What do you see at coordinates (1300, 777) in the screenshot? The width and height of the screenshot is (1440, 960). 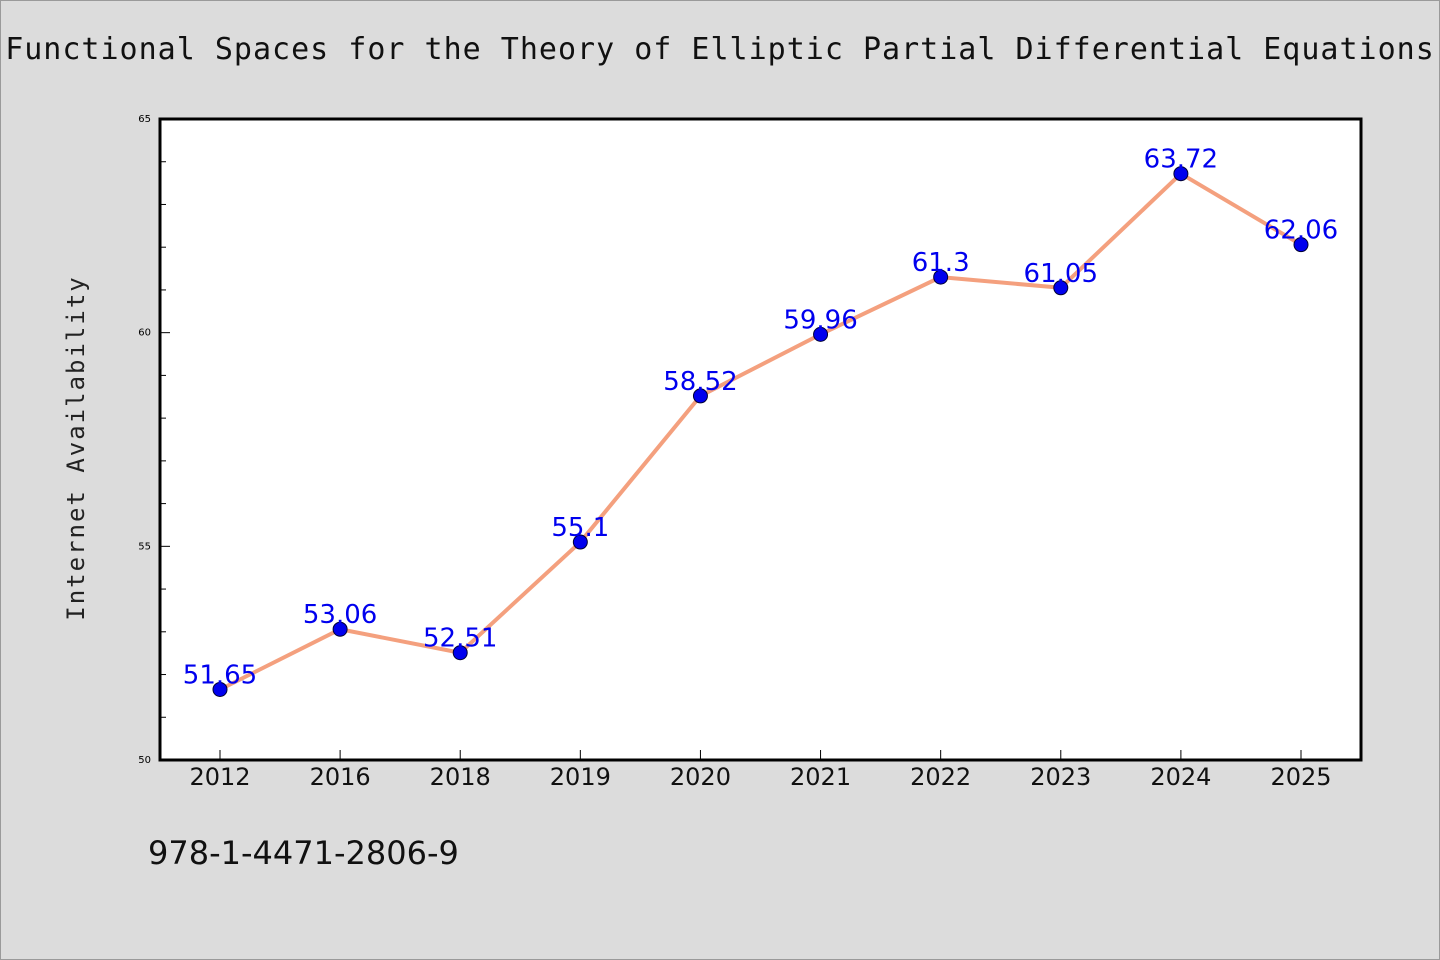 I see `x-tick-label: 2025` at bounding box center [1300, 777].